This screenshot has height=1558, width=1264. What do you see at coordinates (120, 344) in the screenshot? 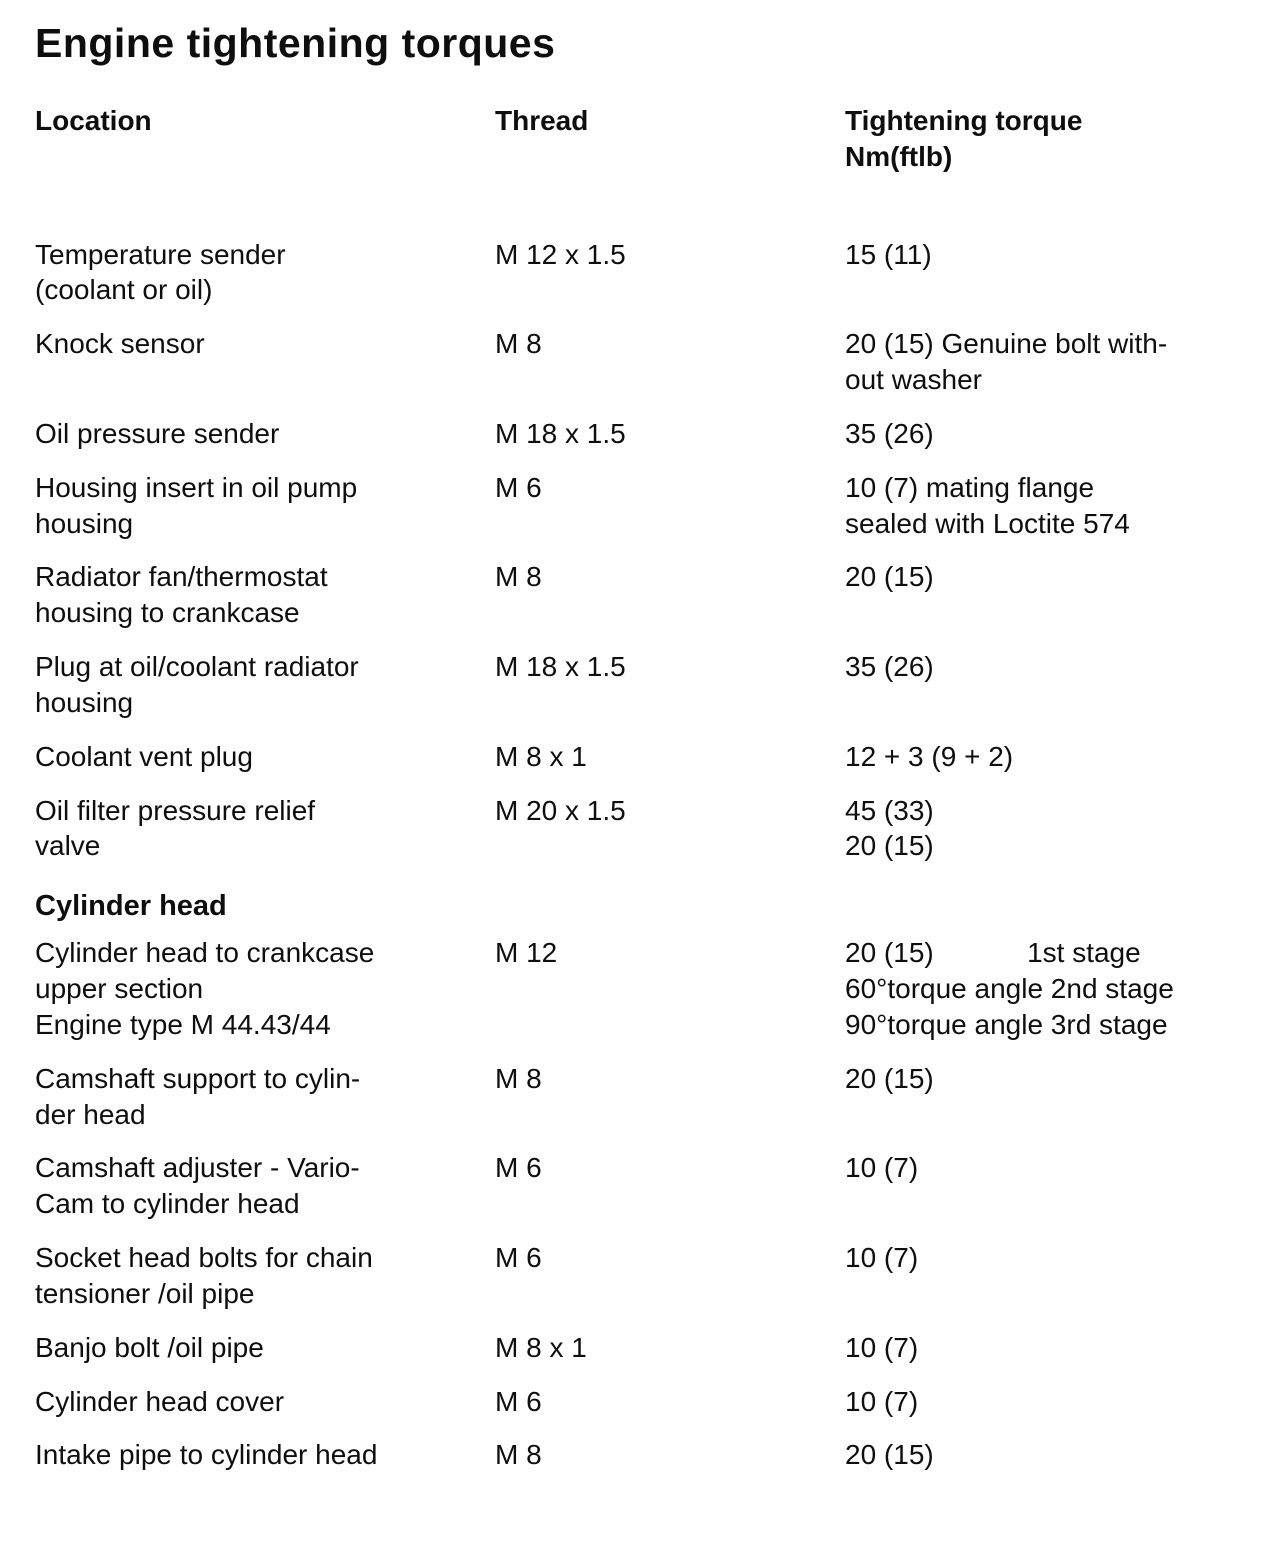
I see `location-cell: Knock sensor` at bounding box center [120, 344].